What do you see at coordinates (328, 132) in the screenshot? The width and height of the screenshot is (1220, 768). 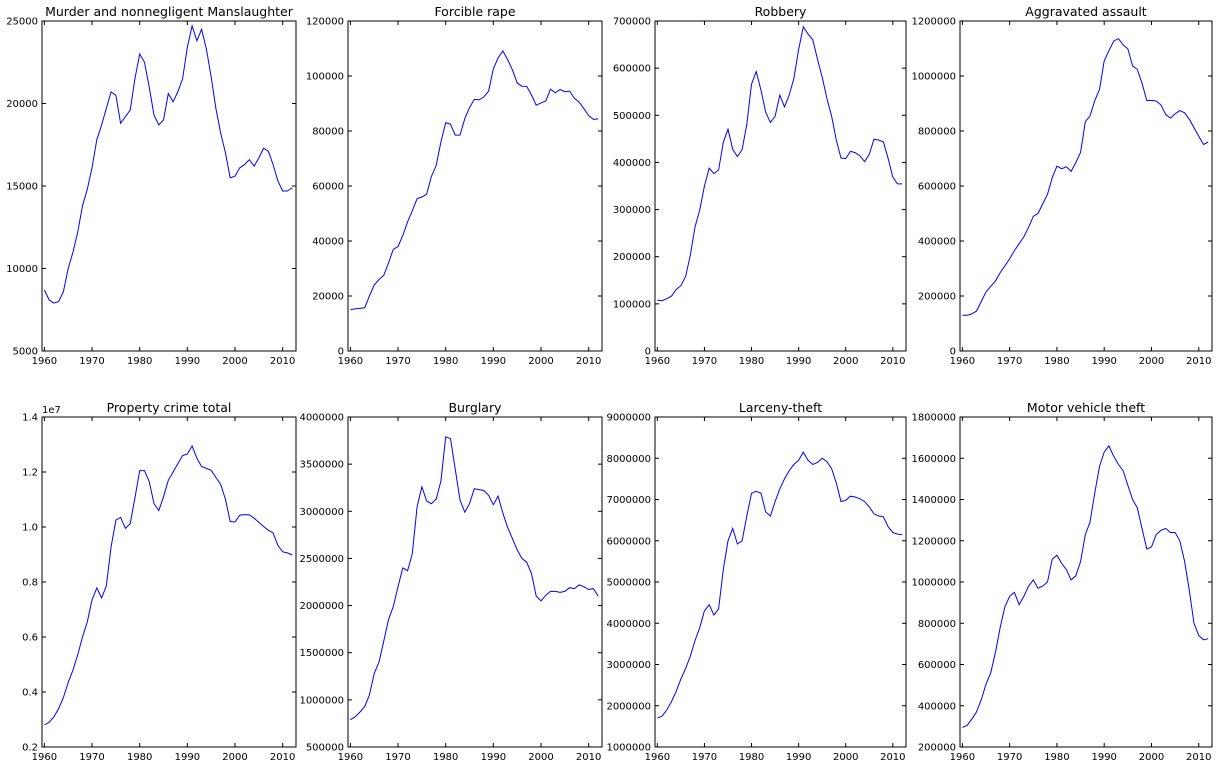 I see `y-tick-label: 80000` at bounding box center [328, 132].